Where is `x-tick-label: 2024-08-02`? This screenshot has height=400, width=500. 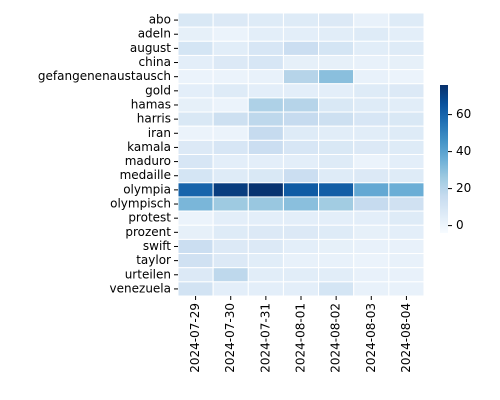
x-tick-label: 2024-08-02 is located at coordinates (336, 338).